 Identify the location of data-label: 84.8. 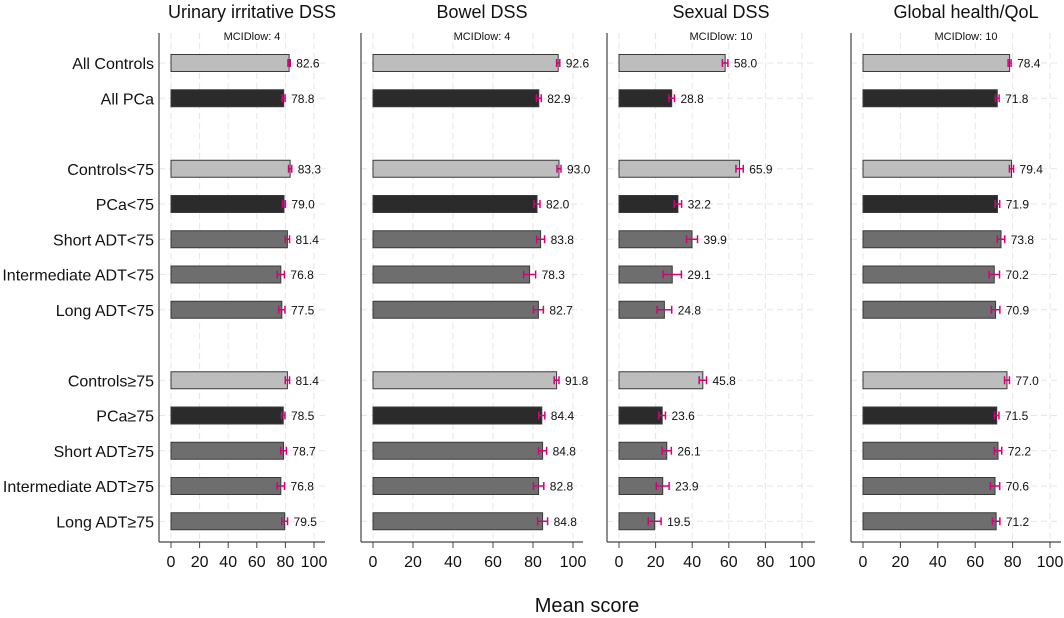
(565, 451).